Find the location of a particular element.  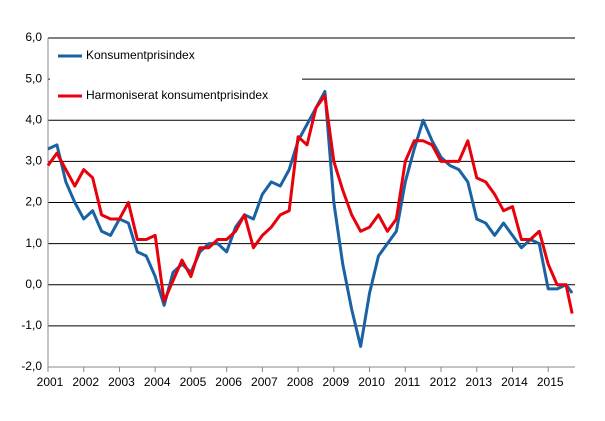

x-tick-label: 2010 is located at coordinates (371, 382).